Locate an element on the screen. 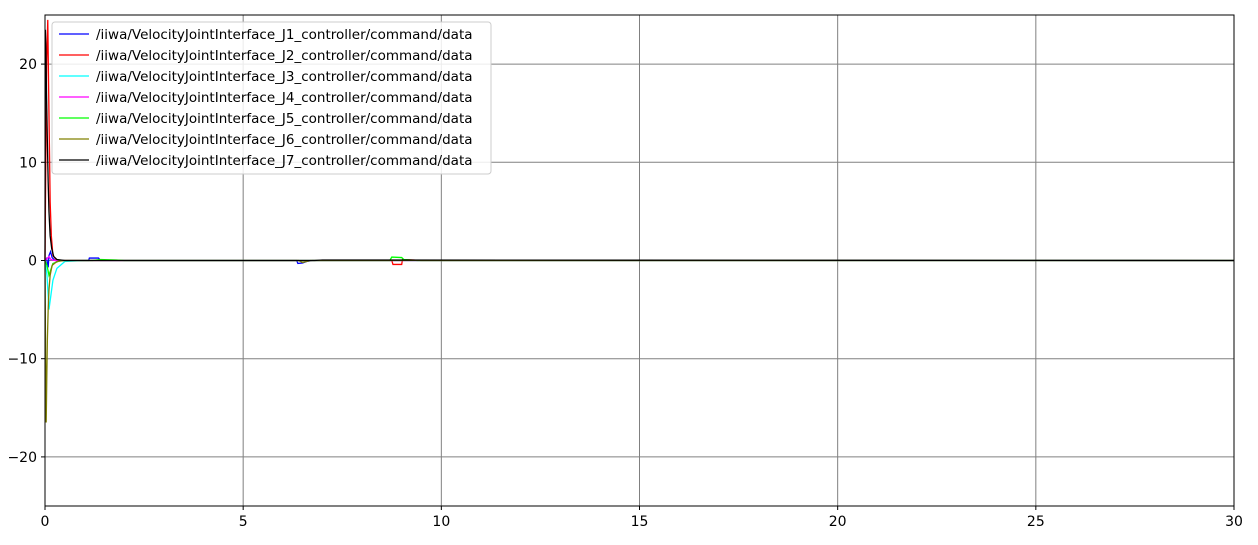 The image size is (1258, 545). y-tick-label: 20 is located at coordinates (28, 65).